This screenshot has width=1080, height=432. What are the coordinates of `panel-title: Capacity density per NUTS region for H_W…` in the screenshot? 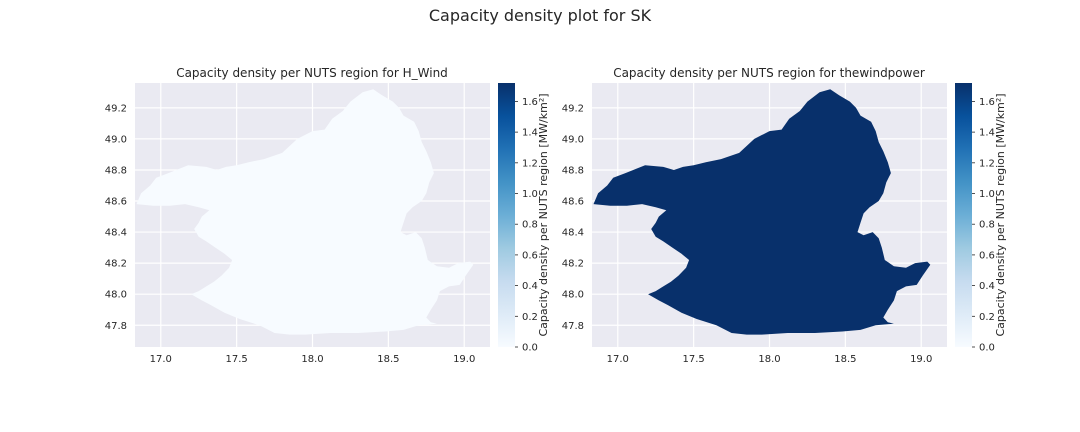 It's located at (312, 73).